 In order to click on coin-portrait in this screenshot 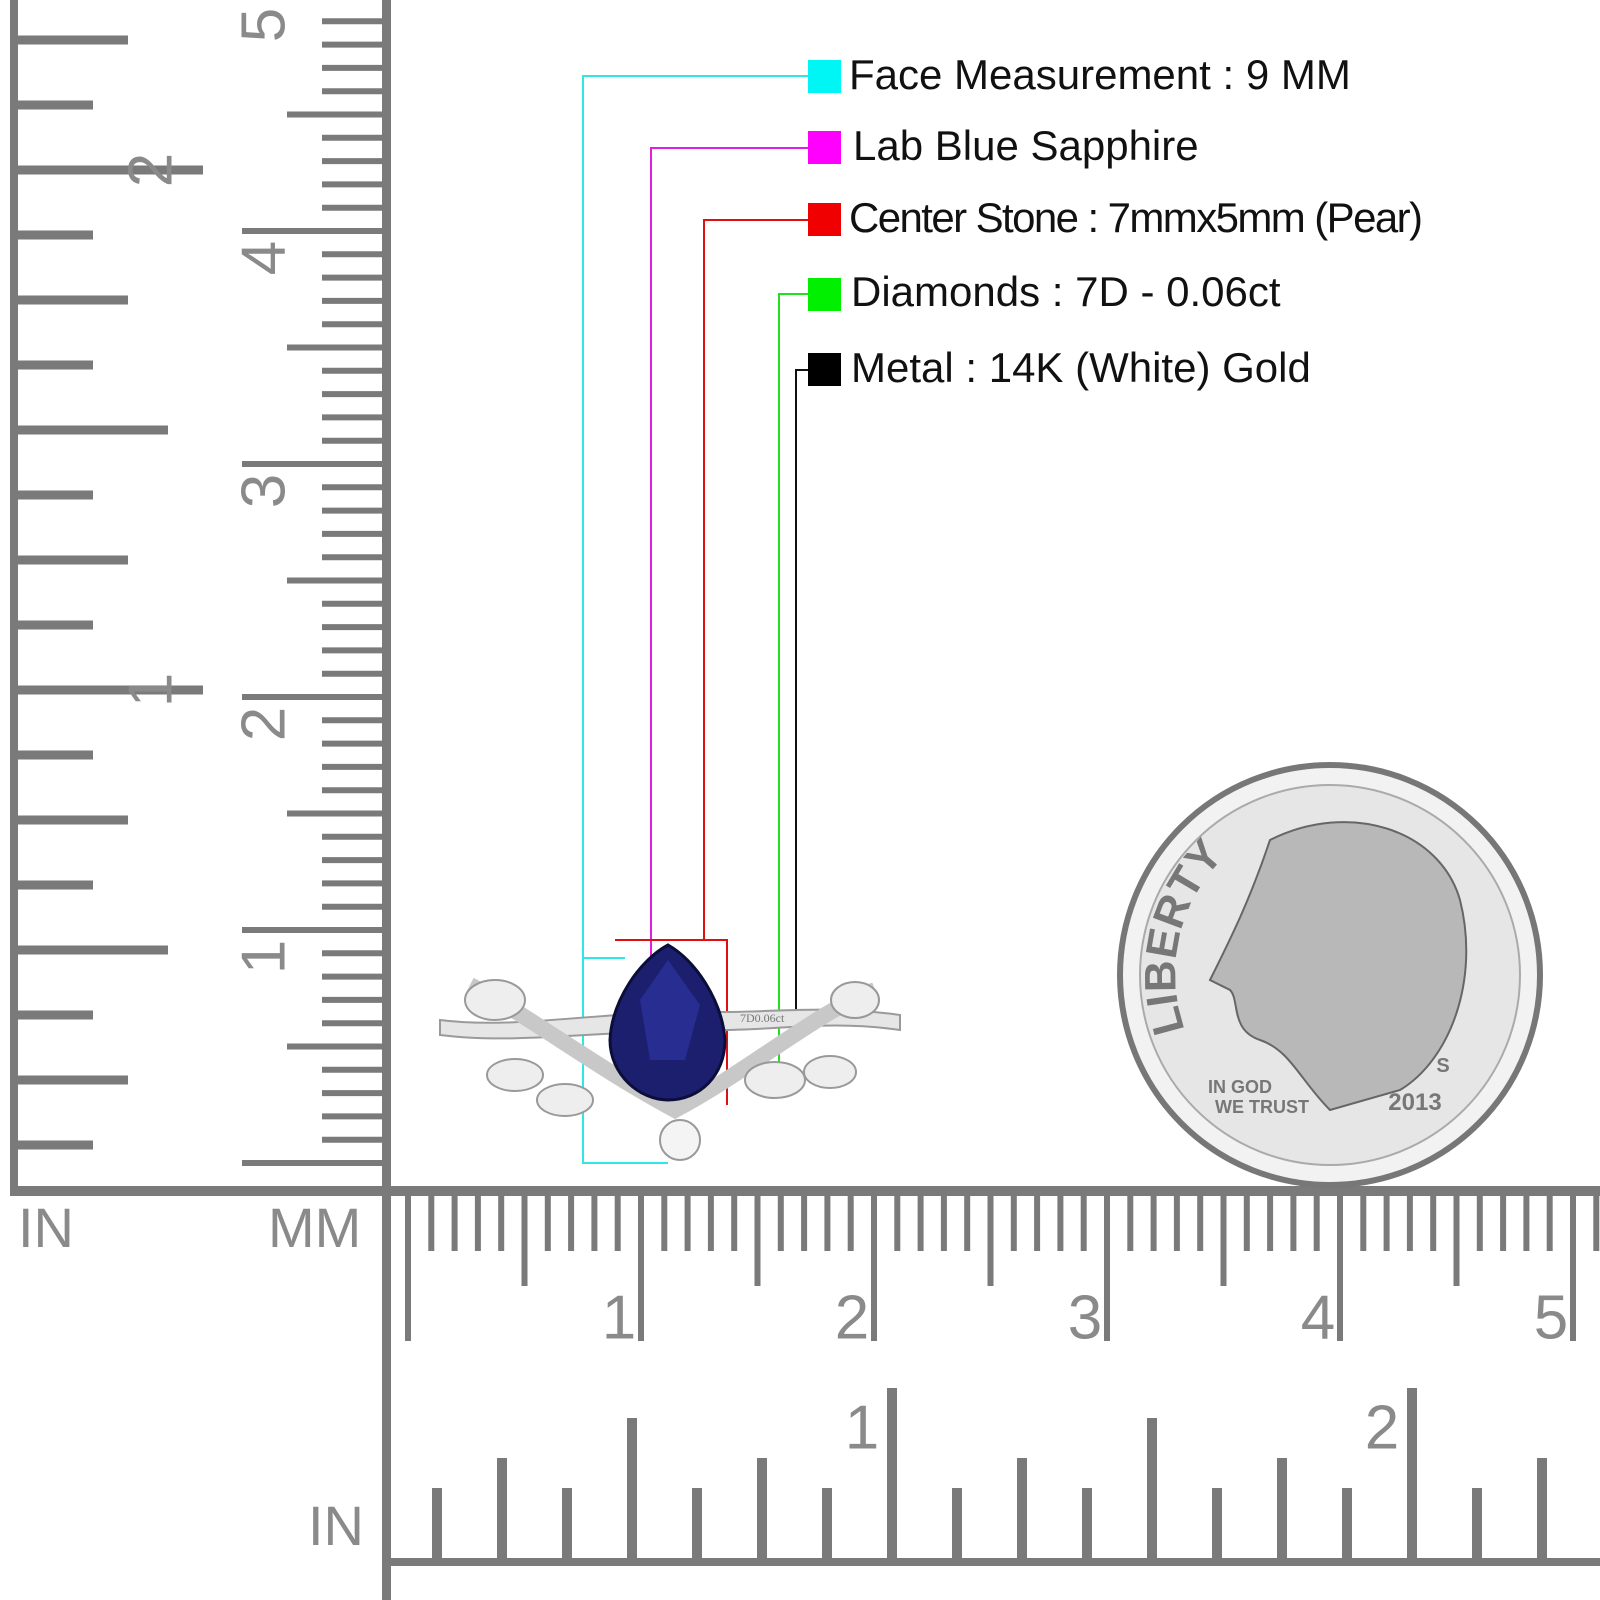, I will do `click(1338, 966)`.